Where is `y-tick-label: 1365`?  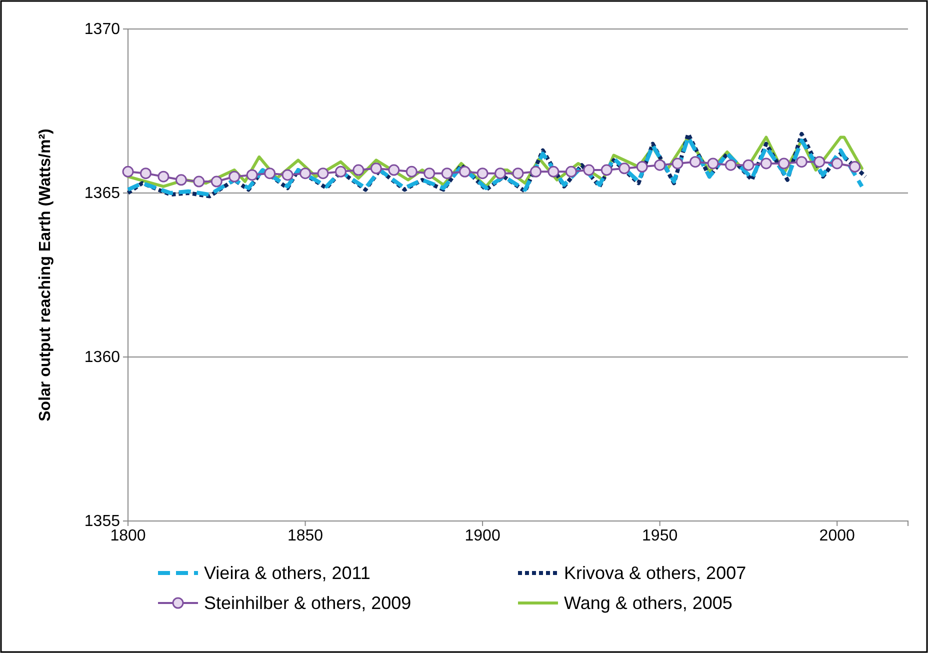 y-tick-label: 1365 is located at coordinates (102, 193).